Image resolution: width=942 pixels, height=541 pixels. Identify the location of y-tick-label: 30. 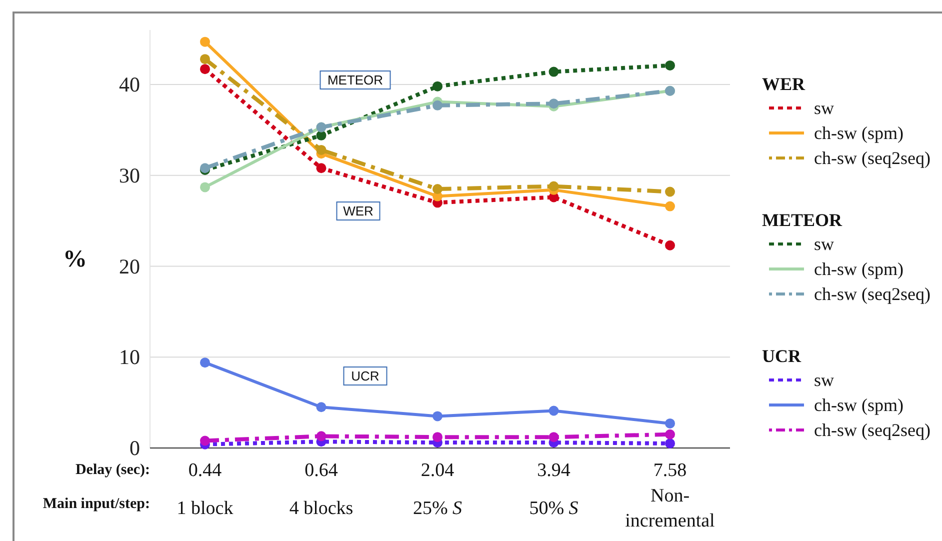
(129, 175).